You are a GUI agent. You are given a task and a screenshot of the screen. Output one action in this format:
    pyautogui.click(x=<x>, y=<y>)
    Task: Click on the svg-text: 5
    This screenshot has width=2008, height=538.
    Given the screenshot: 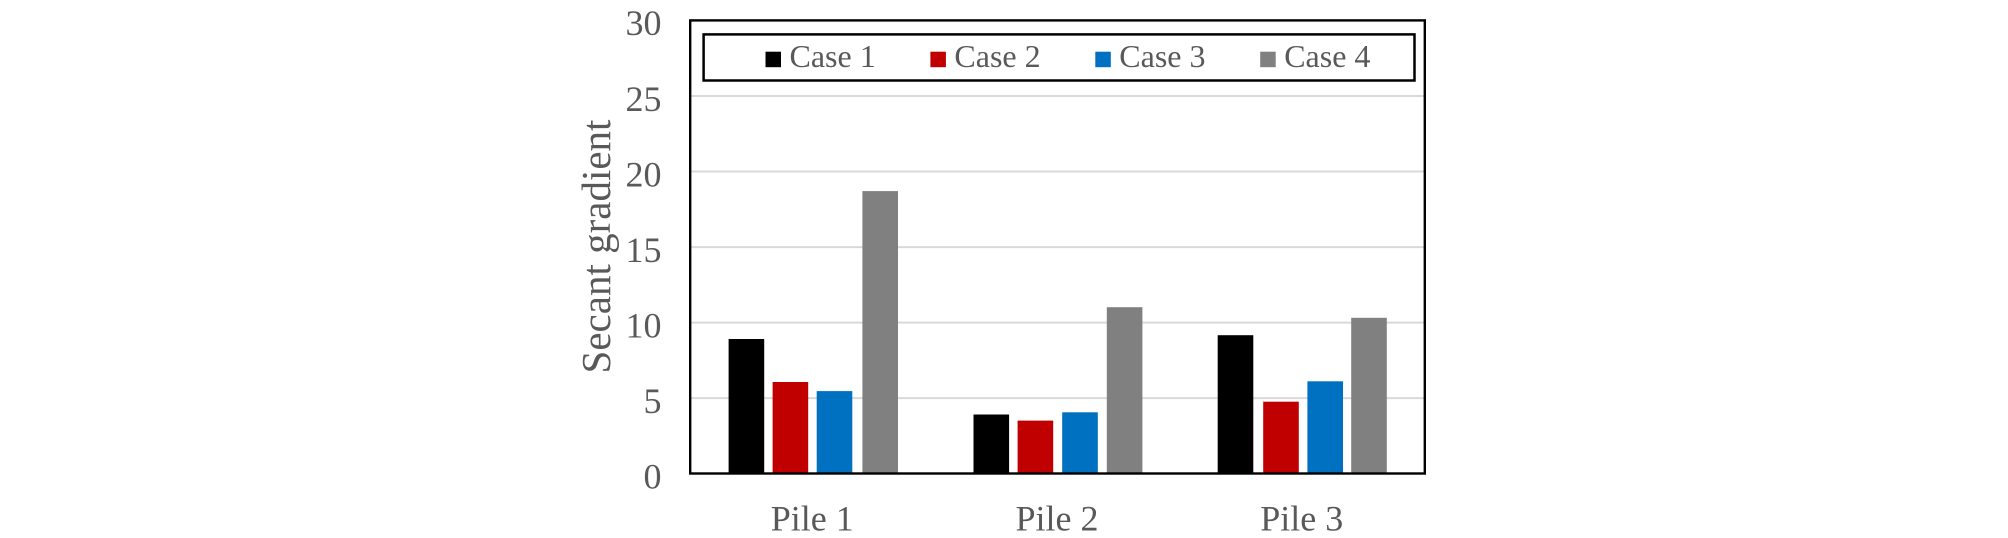 What is the action you would take?
    pyautogui.click(x=653, y=401)
    